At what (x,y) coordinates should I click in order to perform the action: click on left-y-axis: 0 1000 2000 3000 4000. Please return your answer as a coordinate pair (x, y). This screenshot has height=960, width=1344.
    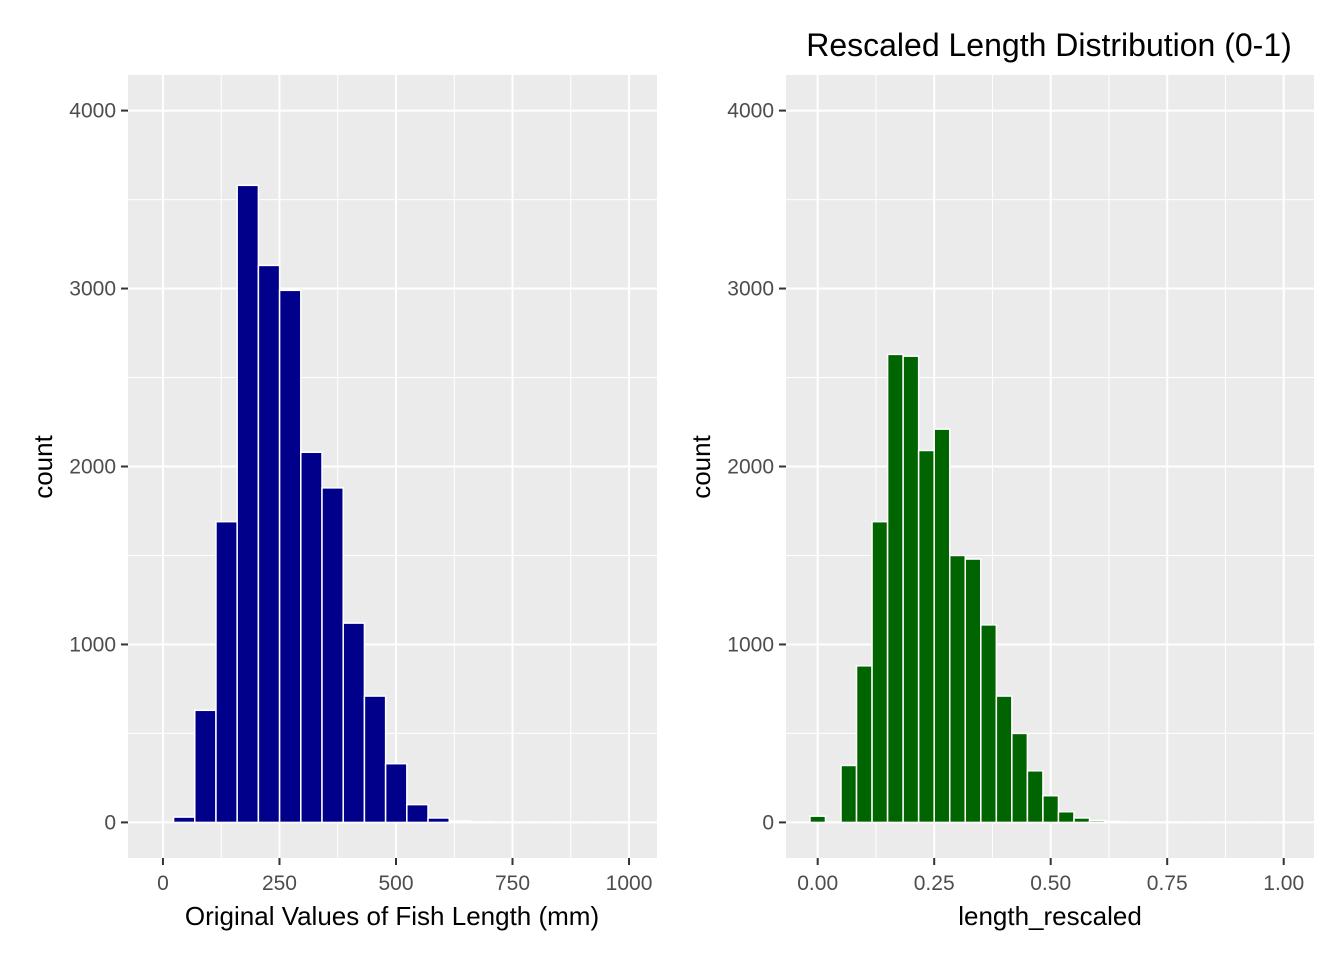
    Looking at the image, I should click on (98, 467).